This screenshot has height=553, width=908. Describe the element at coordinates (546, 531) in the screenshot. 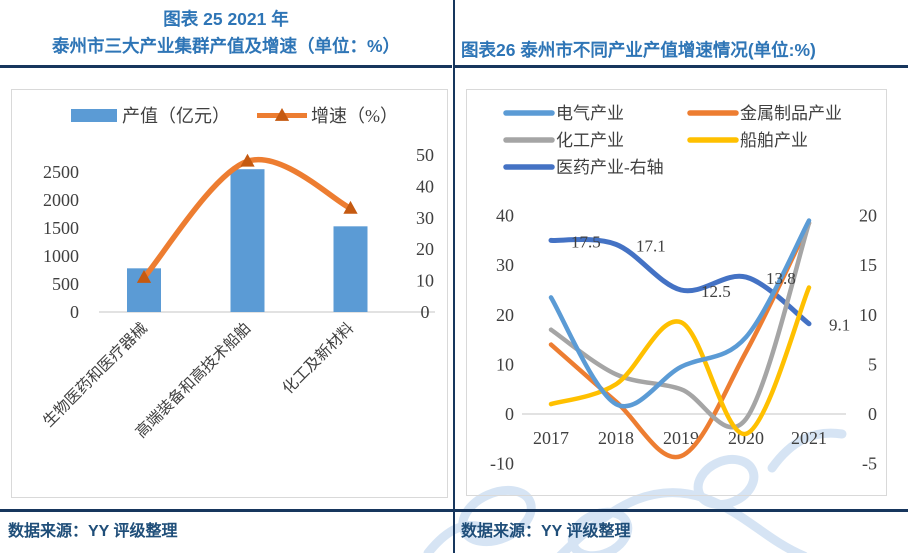

I see `right-source-label: 数据来源：YY 评级整理` at that location.